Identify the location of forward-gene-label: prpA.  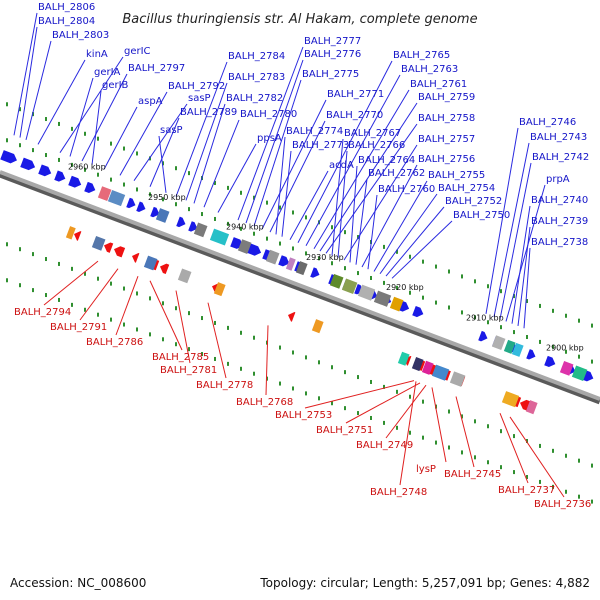
(558, 179).